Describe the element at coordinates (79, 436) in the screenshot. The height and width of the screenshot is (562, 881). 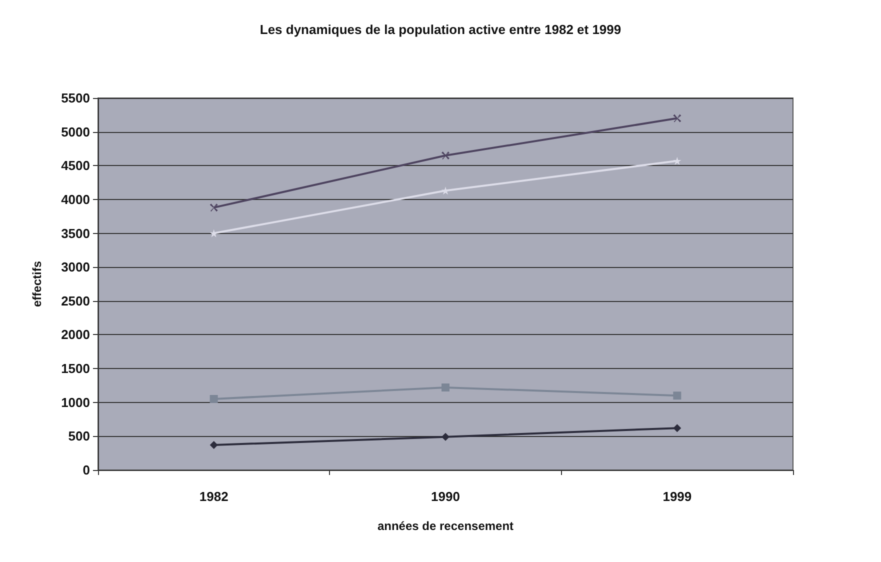
I see `y-tick-label: 500` at that location.